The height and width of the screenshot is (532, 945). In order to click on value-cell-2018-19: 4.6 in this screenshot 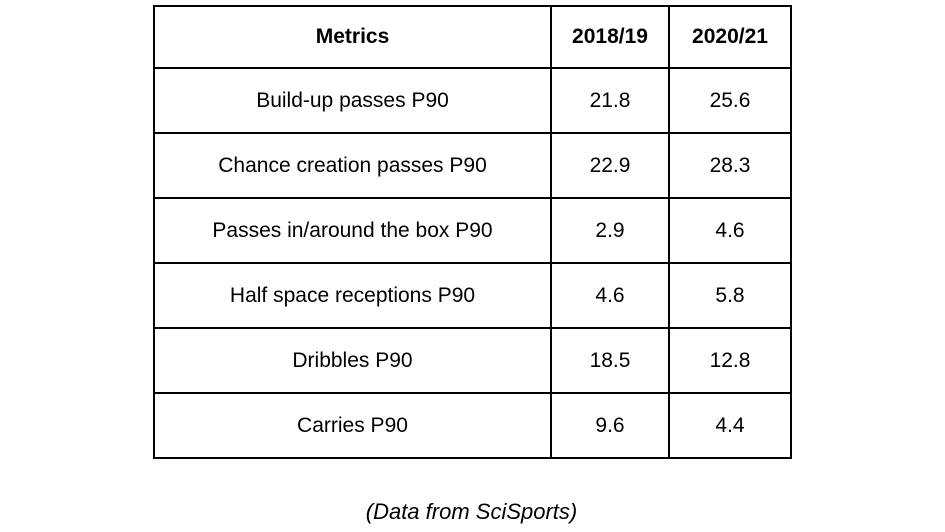, I will do `click(610, 295)`.